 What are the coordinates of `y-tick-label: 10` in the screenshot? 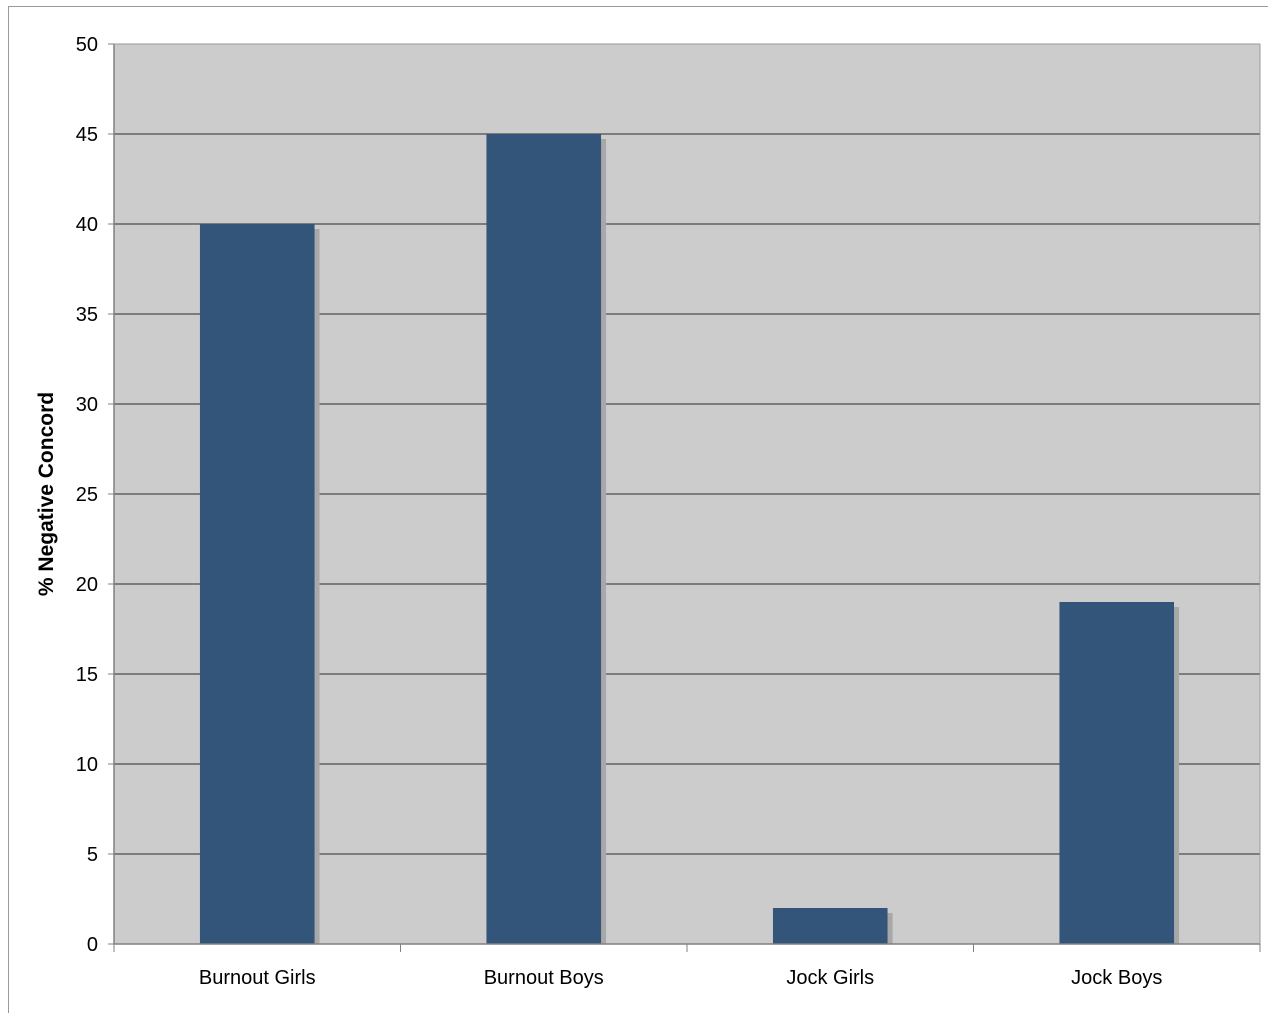 It's located at (87, 765).